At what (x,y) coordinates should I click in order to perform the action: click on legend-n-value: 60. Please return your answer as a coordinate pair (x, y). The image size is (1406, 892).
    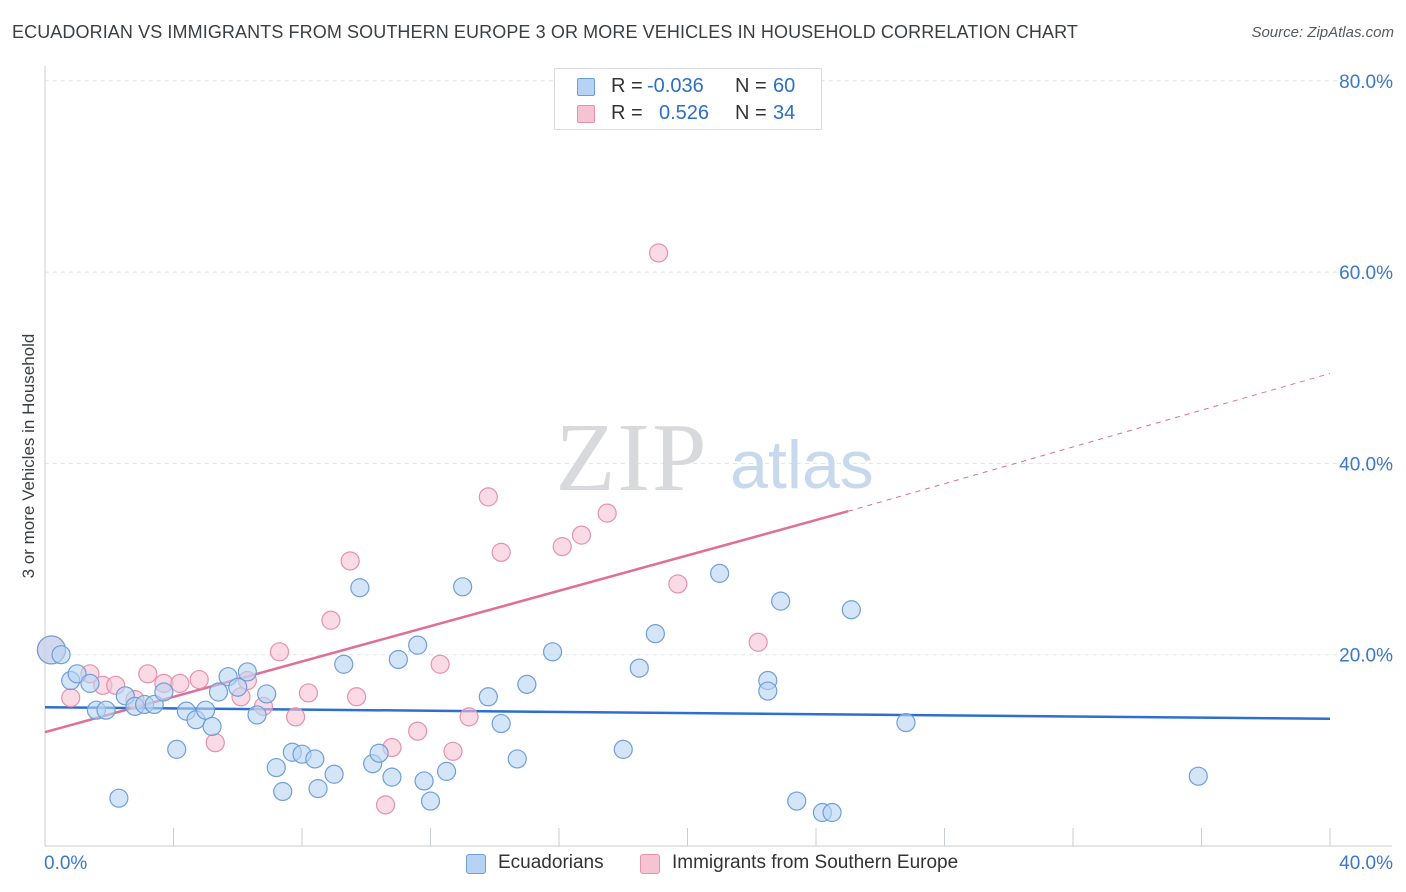
    Looking at the image, I should click on (784, 86).